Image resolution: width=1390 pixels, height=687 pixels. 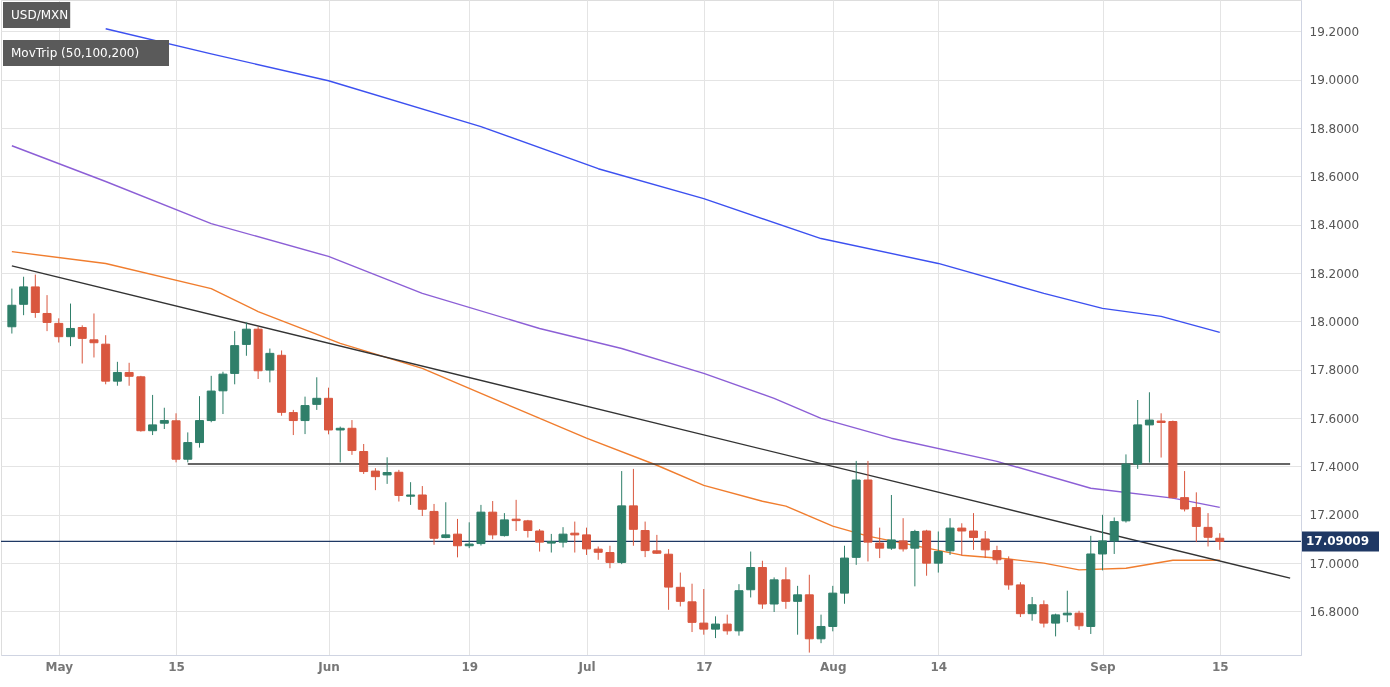 I want to click on y-tick-label: 17.4000, so click(x=1334, y=466).